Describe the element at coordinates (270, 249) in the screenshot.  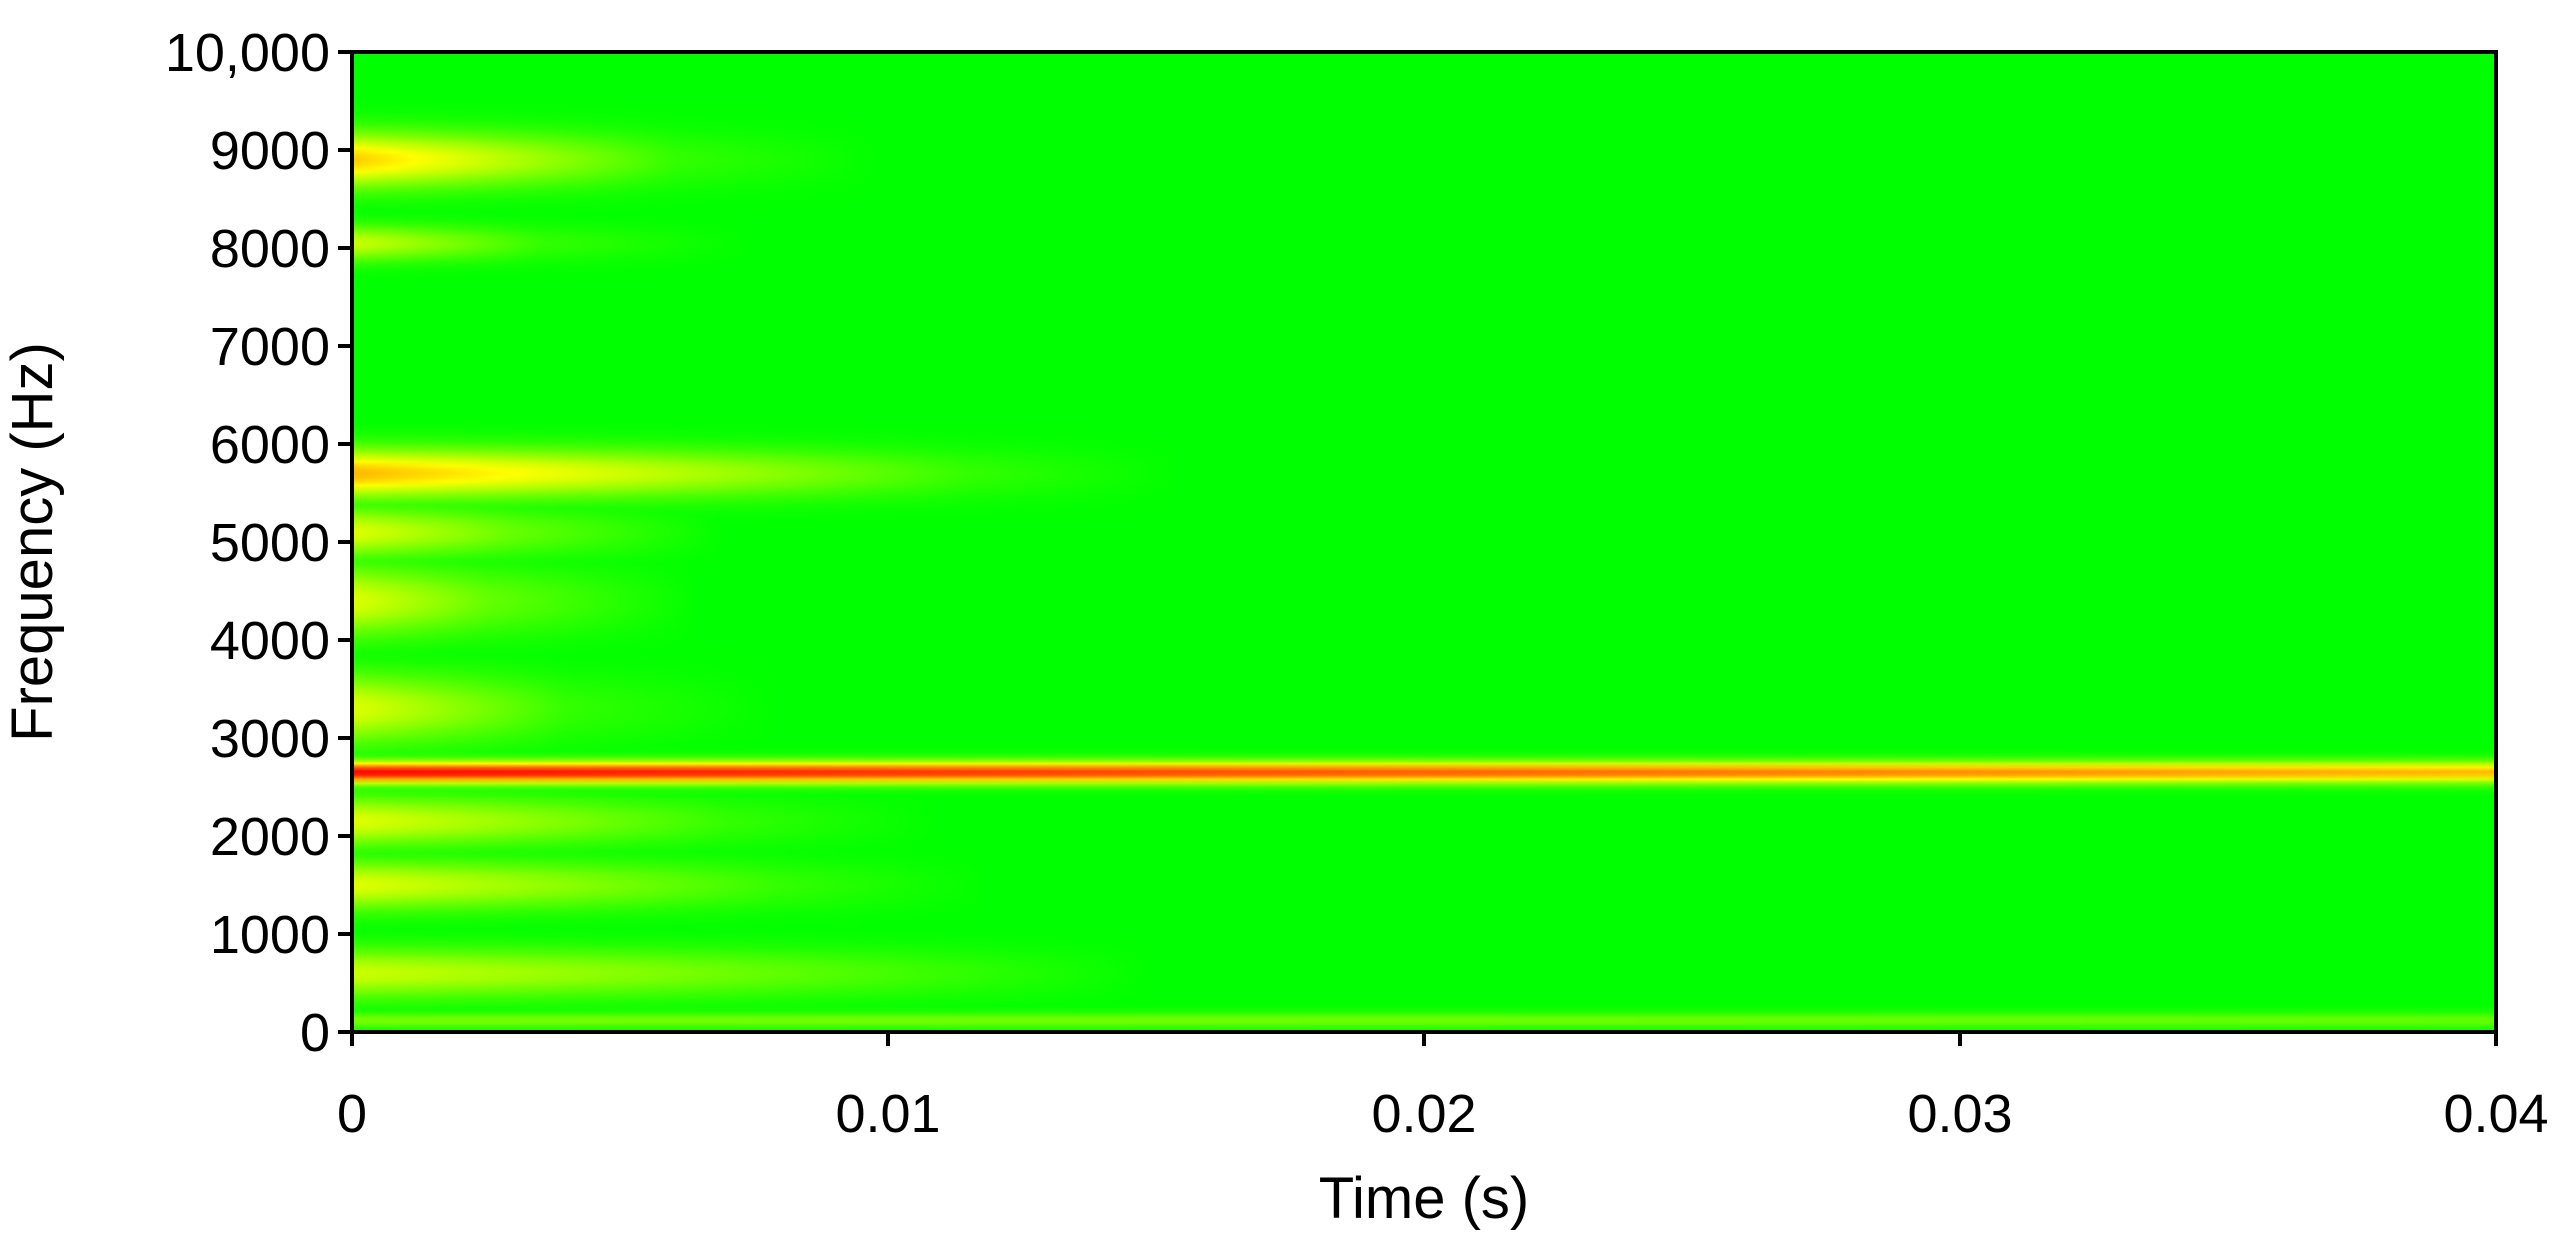
I see `y-tick-label: 8000` at that location.